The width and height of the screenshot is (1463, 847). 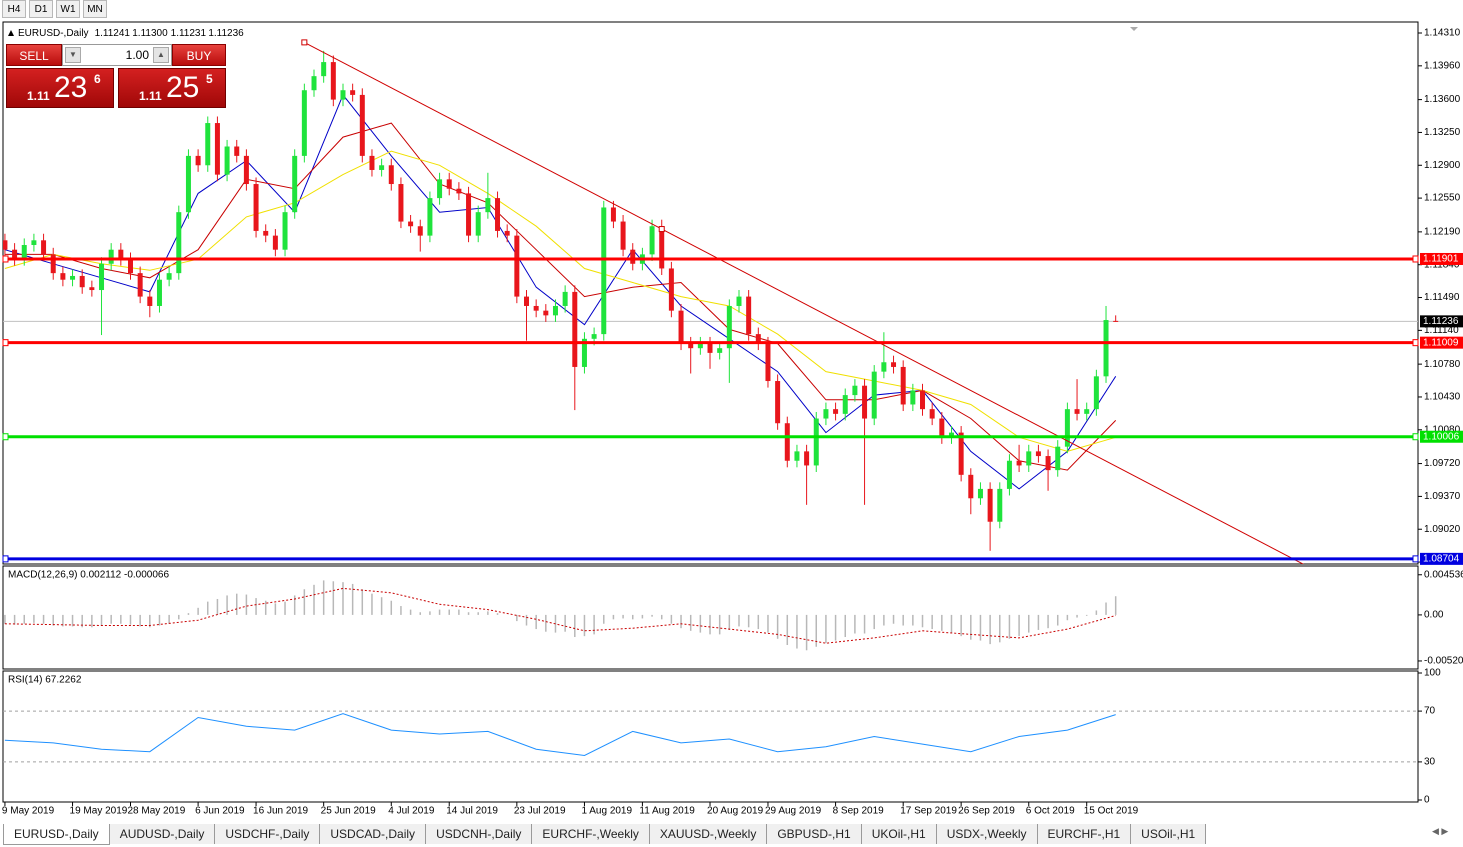 I want to click on ohlc-label: 1.11231, so click(x=189, y=33).